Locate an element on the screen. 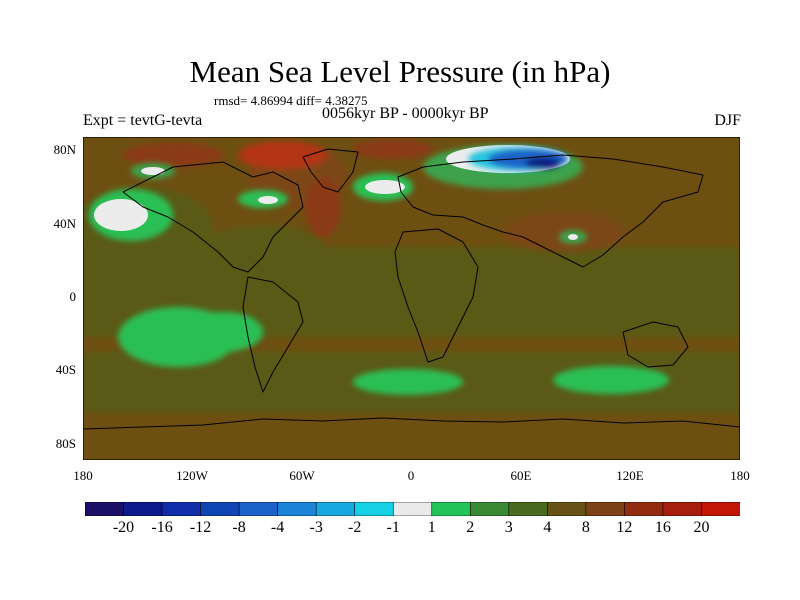 The height and width of the screenshot is (600, 800). lon-label: 0 is located at coordinates (411, 475).